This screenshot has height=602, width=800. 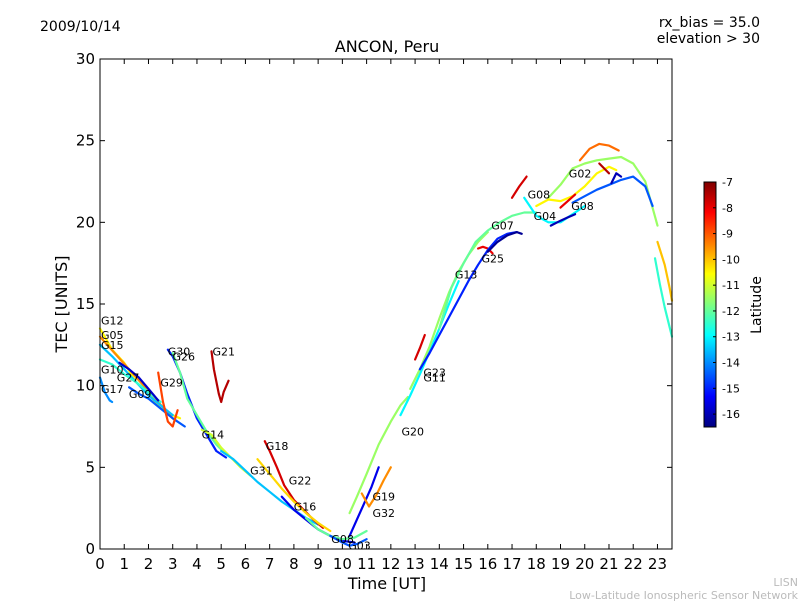 I want to click on colorbar-tick-label: -9, so click(x=727, y=234).